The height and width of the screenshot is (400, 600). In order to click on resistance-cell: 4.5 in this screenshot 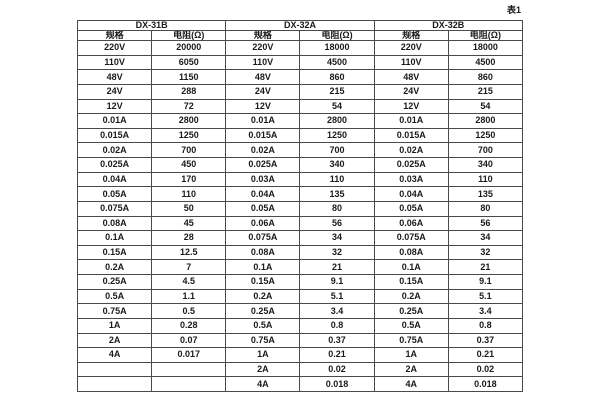, I will do `click(189, 282)`.